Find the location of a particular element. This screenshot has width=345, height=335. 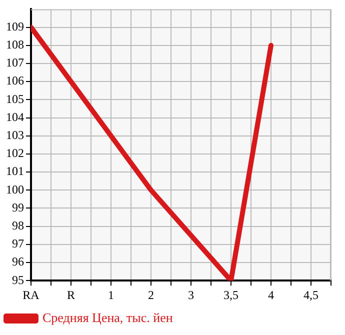

x-tick-label: 3,5 is located at coordinates (231, 295).